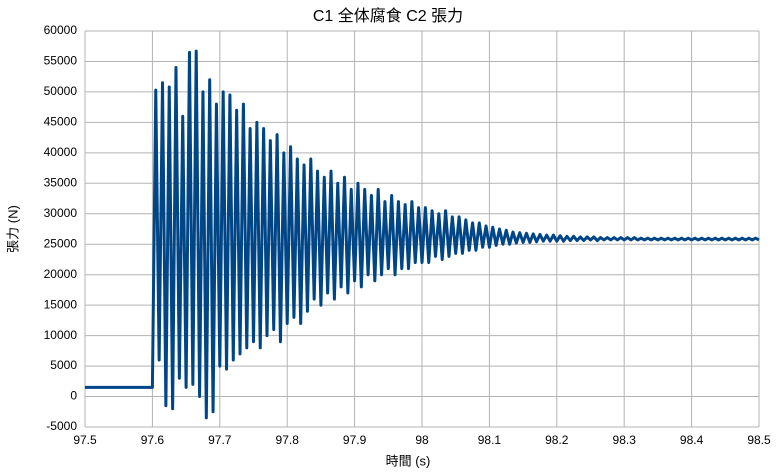 This screenshot has height=472, width=776. What do you see at coordinates (388, 16) in the screenshot?
I see `chart-title: C1 全体腐食 C2 張力` at bounding box center [388, 16].